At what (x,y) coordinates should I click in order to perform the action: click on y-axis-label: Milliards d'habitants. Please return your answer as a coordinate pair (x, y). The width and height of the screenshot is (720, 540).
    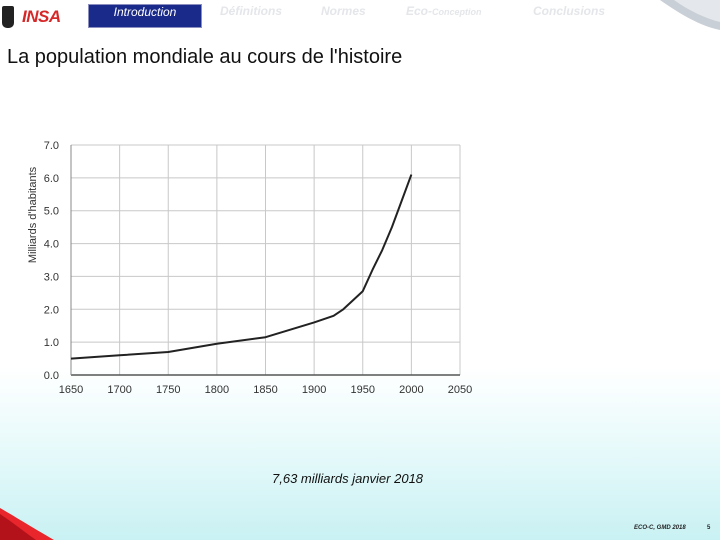
    Looking at the image, I should click on (33, 214).